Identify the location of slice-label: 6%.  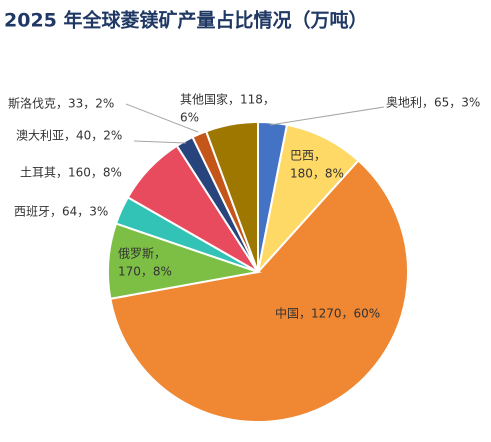
(189, 118).